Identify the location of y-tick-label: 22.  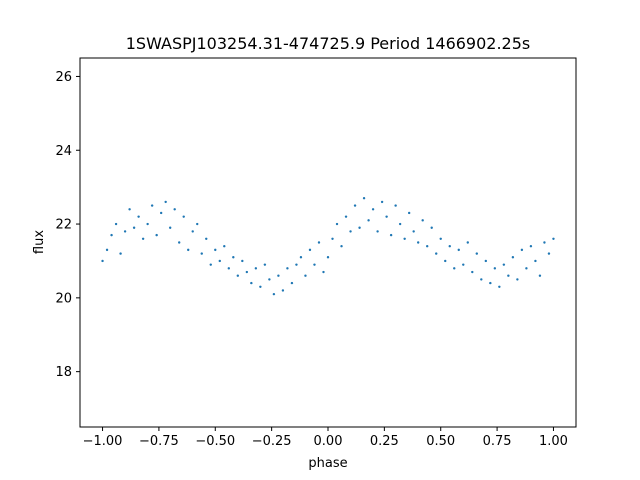
(63, 225).